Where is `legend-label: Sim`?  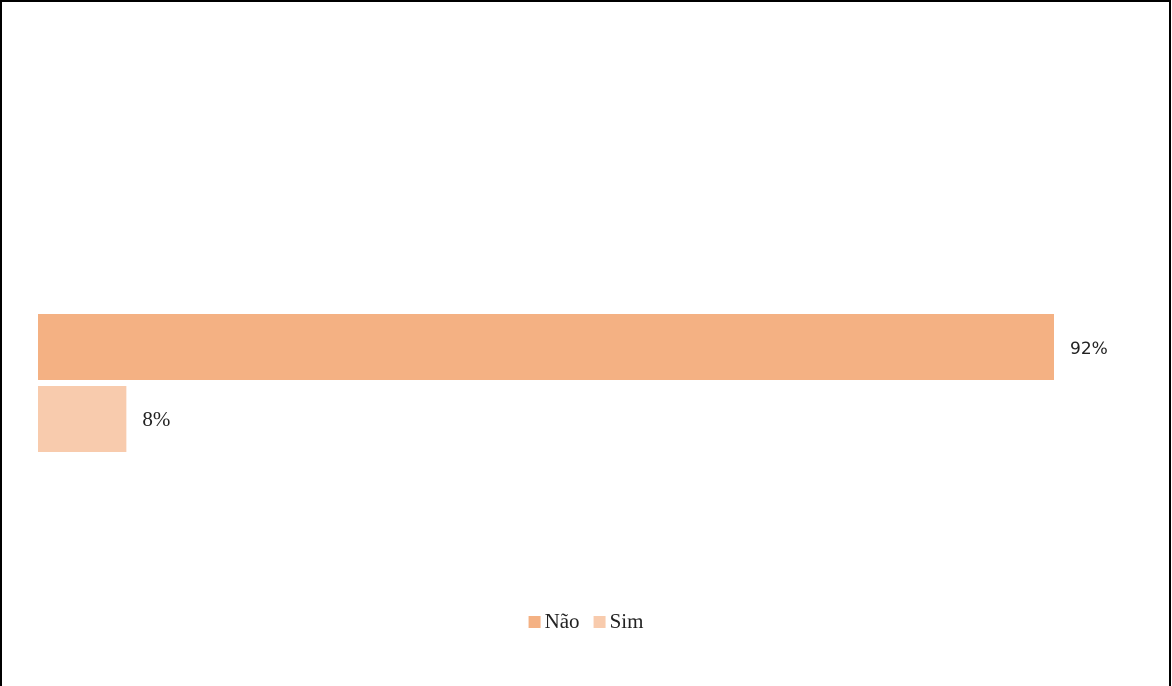 legend-label: Sim is located at coordinates (627, 621).